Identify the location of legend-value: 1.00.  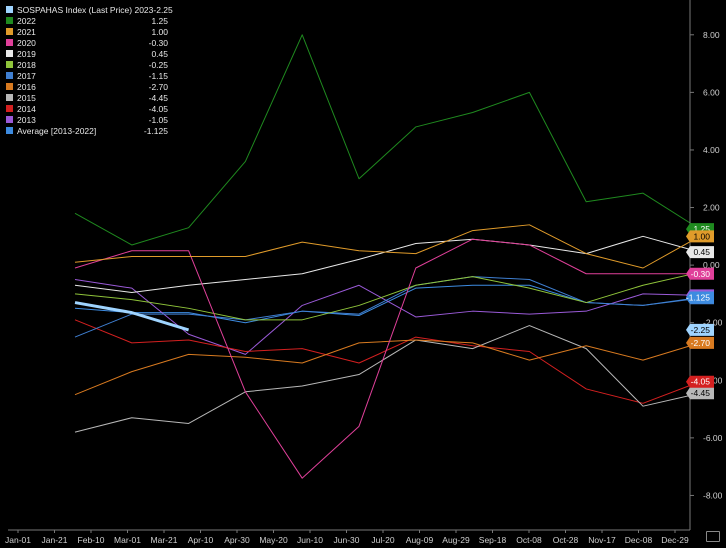
(159, 31).